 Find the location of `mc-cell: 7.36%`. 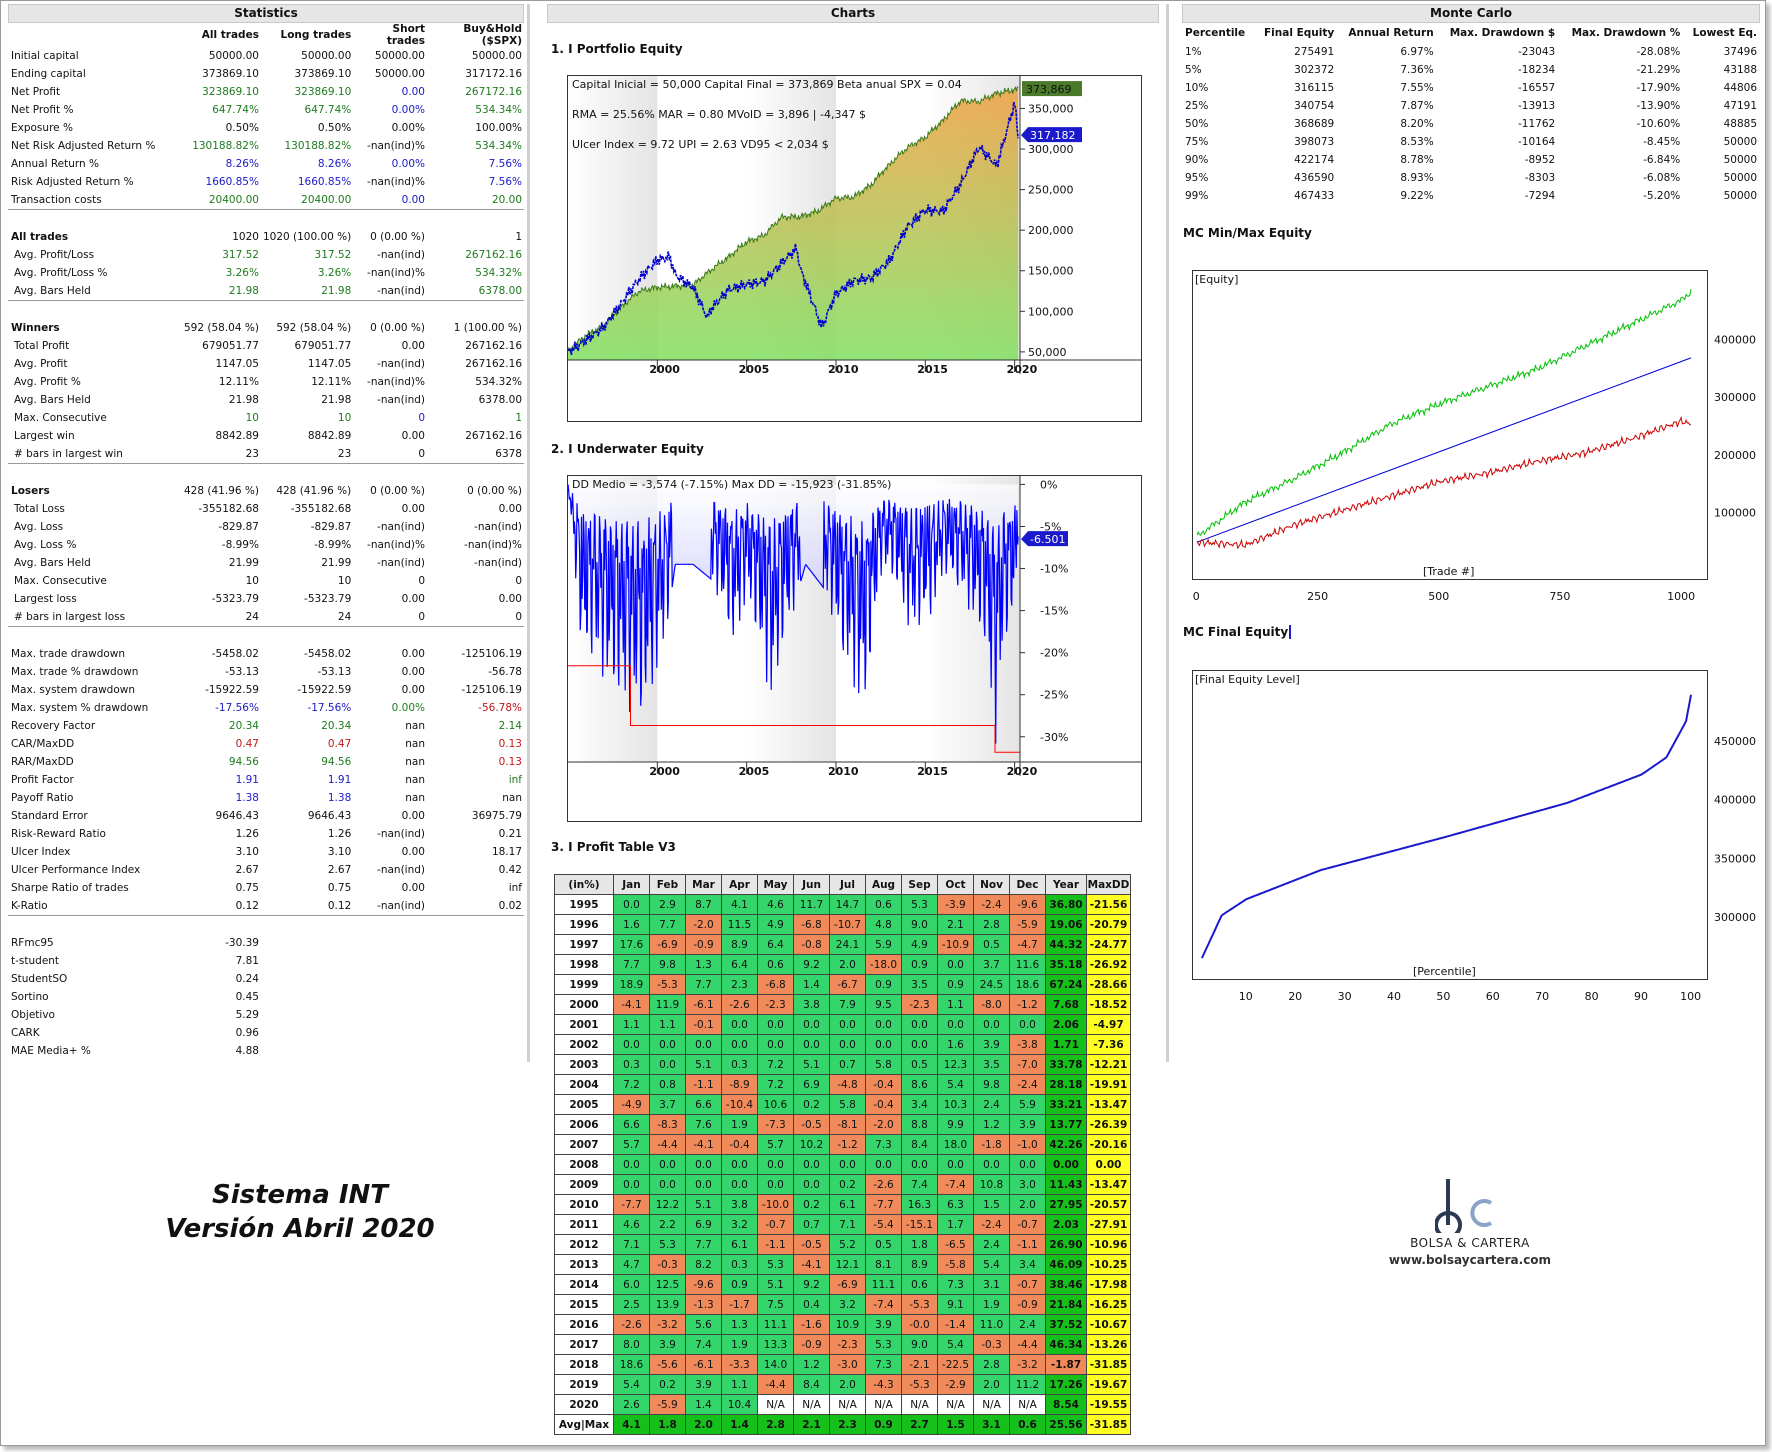

mc-cell: 7.36% is located at coordinates (1417, 70).